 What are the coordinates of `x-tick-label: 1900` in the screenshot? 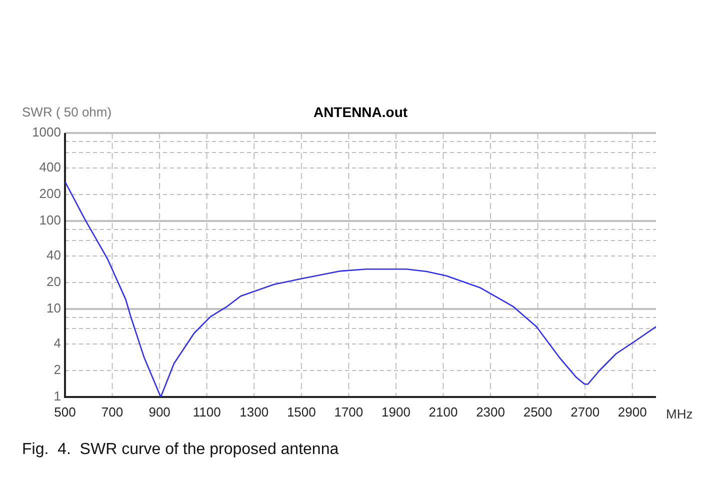 It's located at (396, 412).